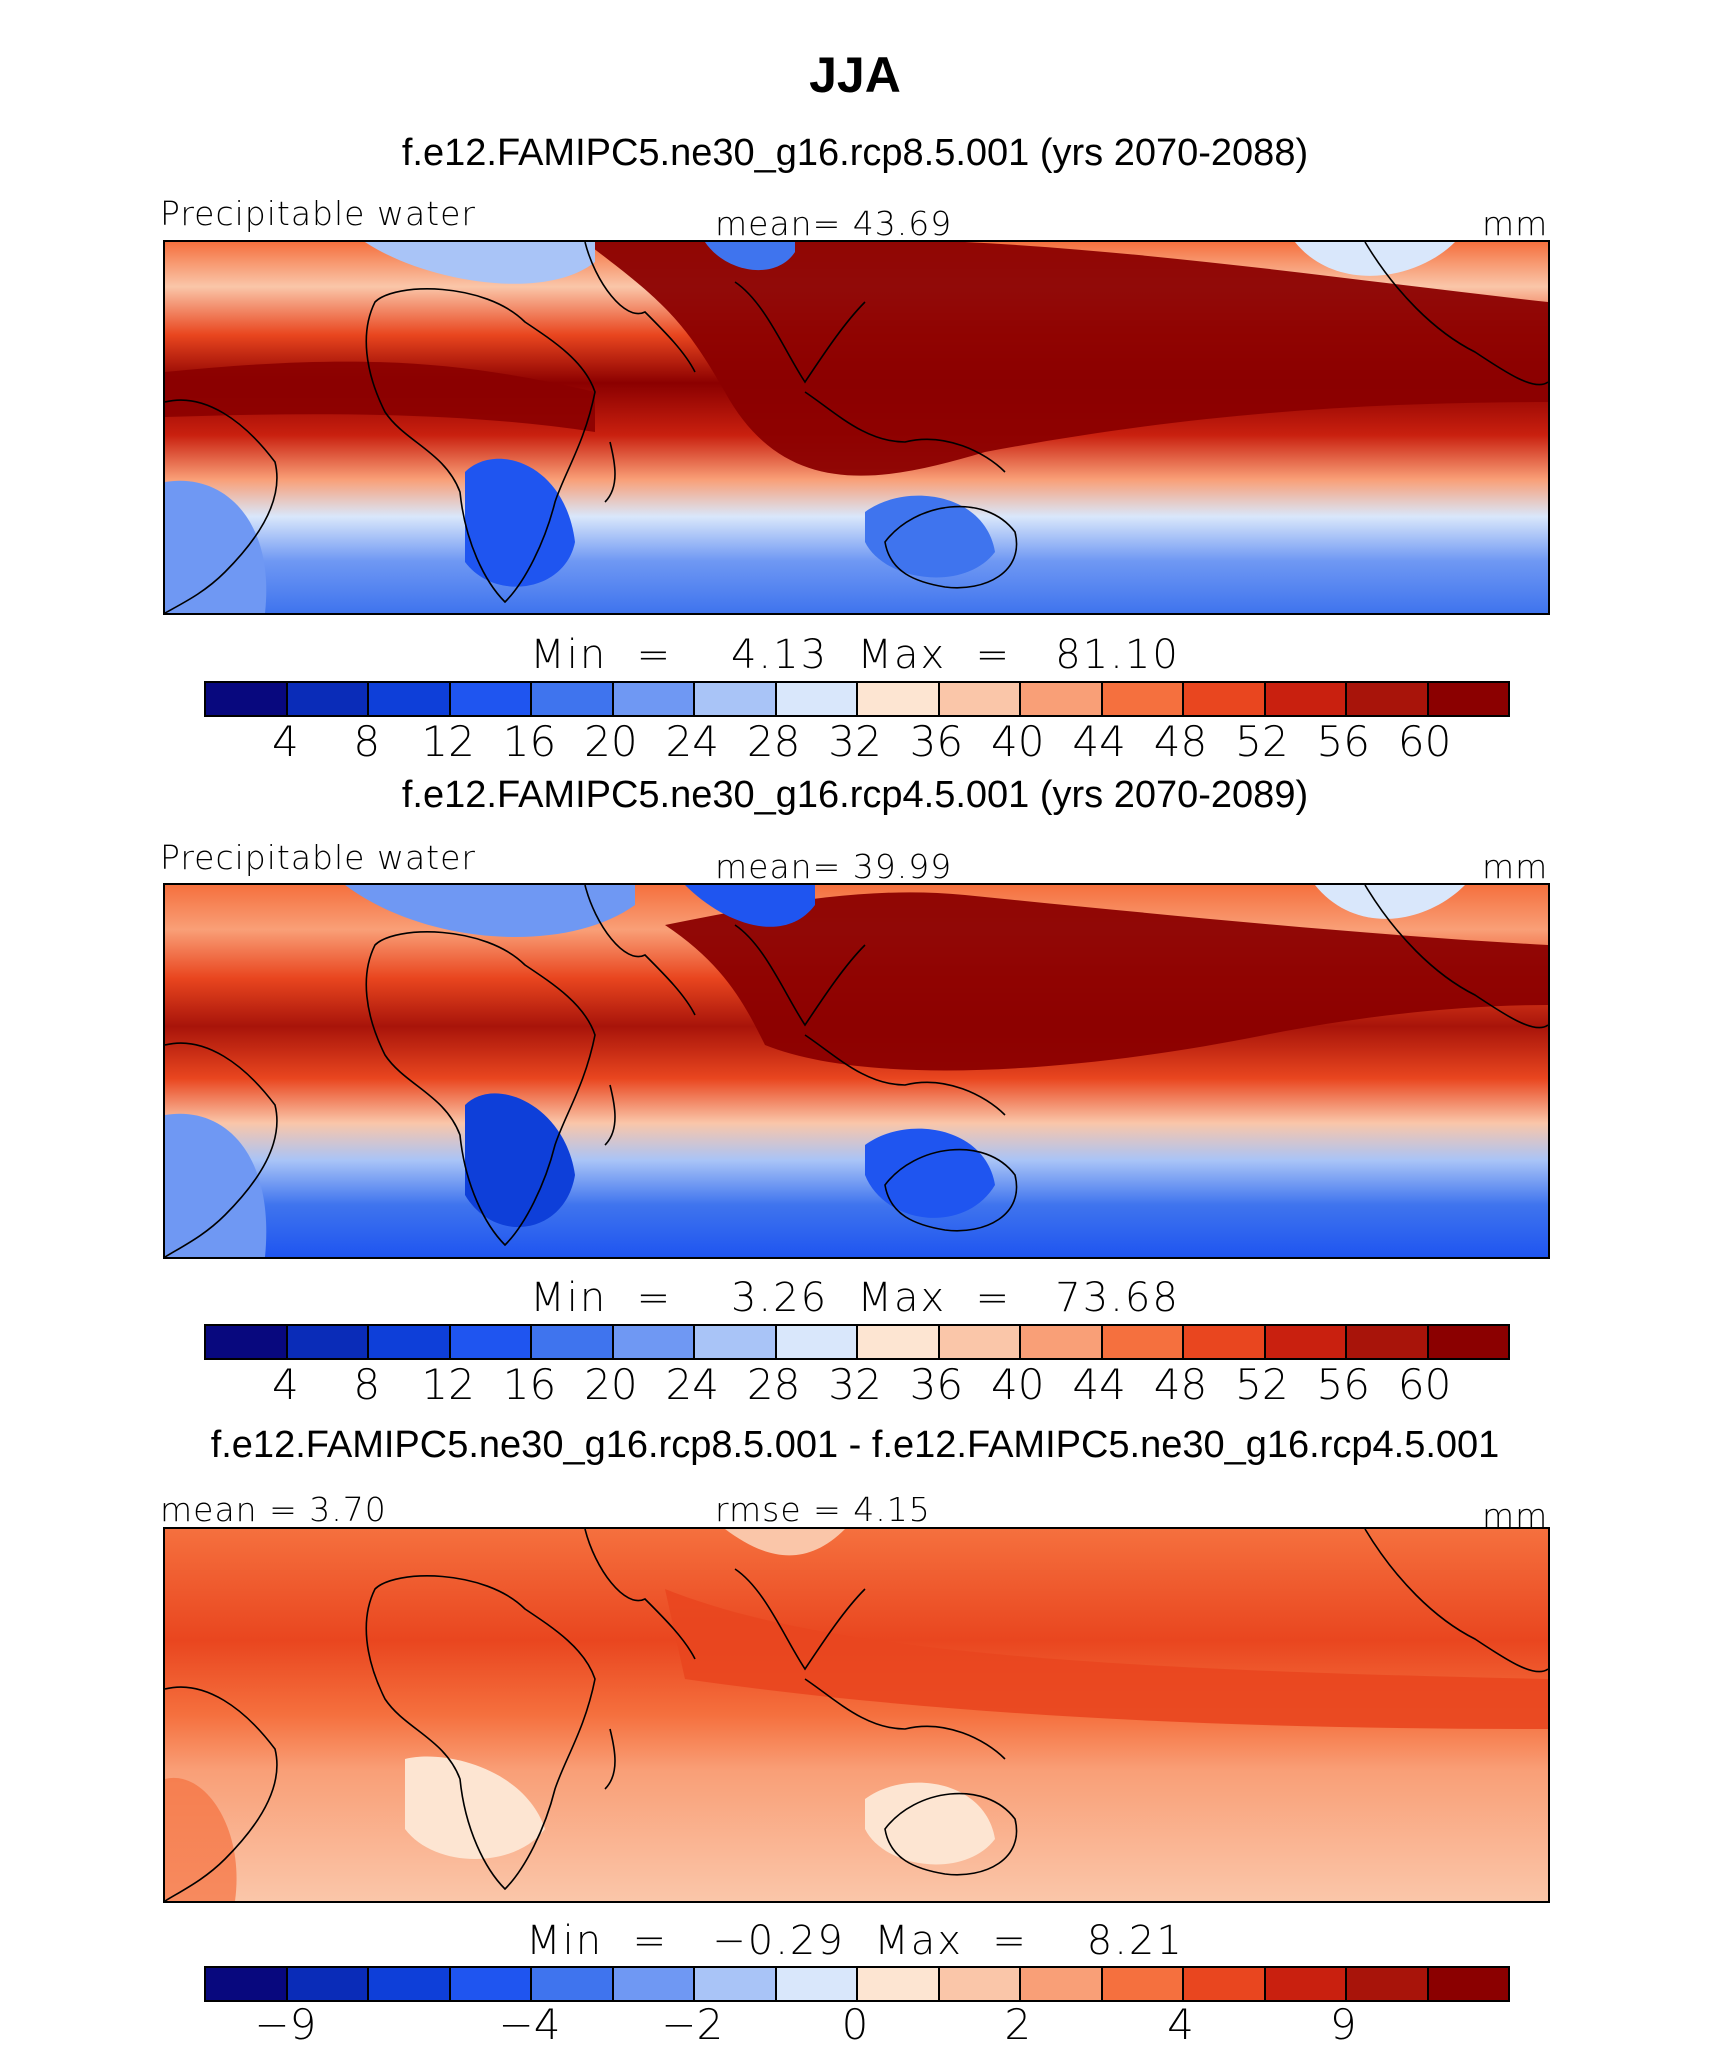 This screenshot has width=1710, height=2049. Describe the element at coordinates (1262, 741) in the screenshot. I see `colorbar-tick-label: 52` at that location.